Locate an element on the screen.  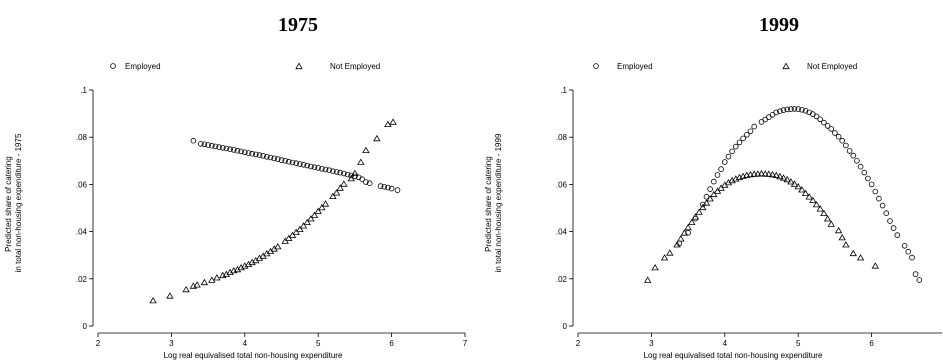
x-tick-label: 4 is located at coordinates (725, 343).